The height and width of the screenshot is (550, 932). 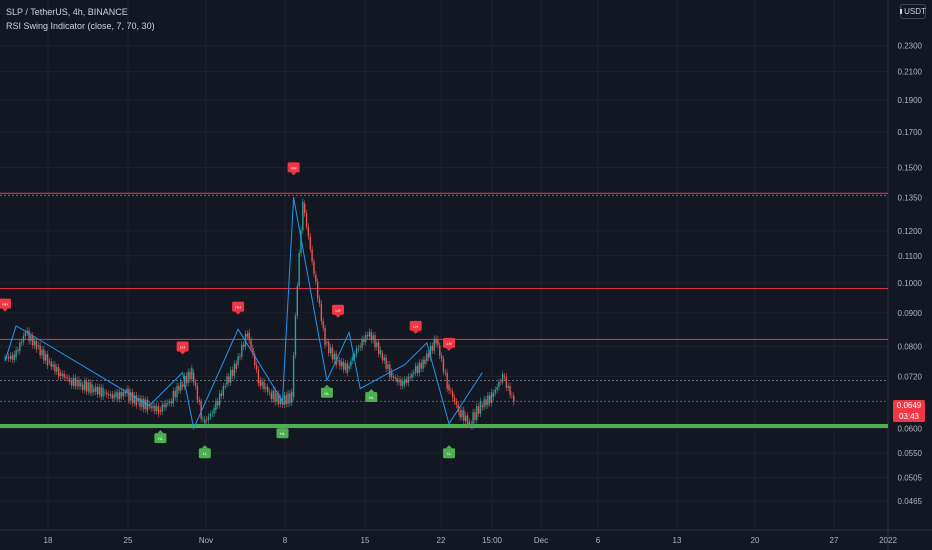 I want to click on x-tick-label: Nov, so click(x=206, y=540).